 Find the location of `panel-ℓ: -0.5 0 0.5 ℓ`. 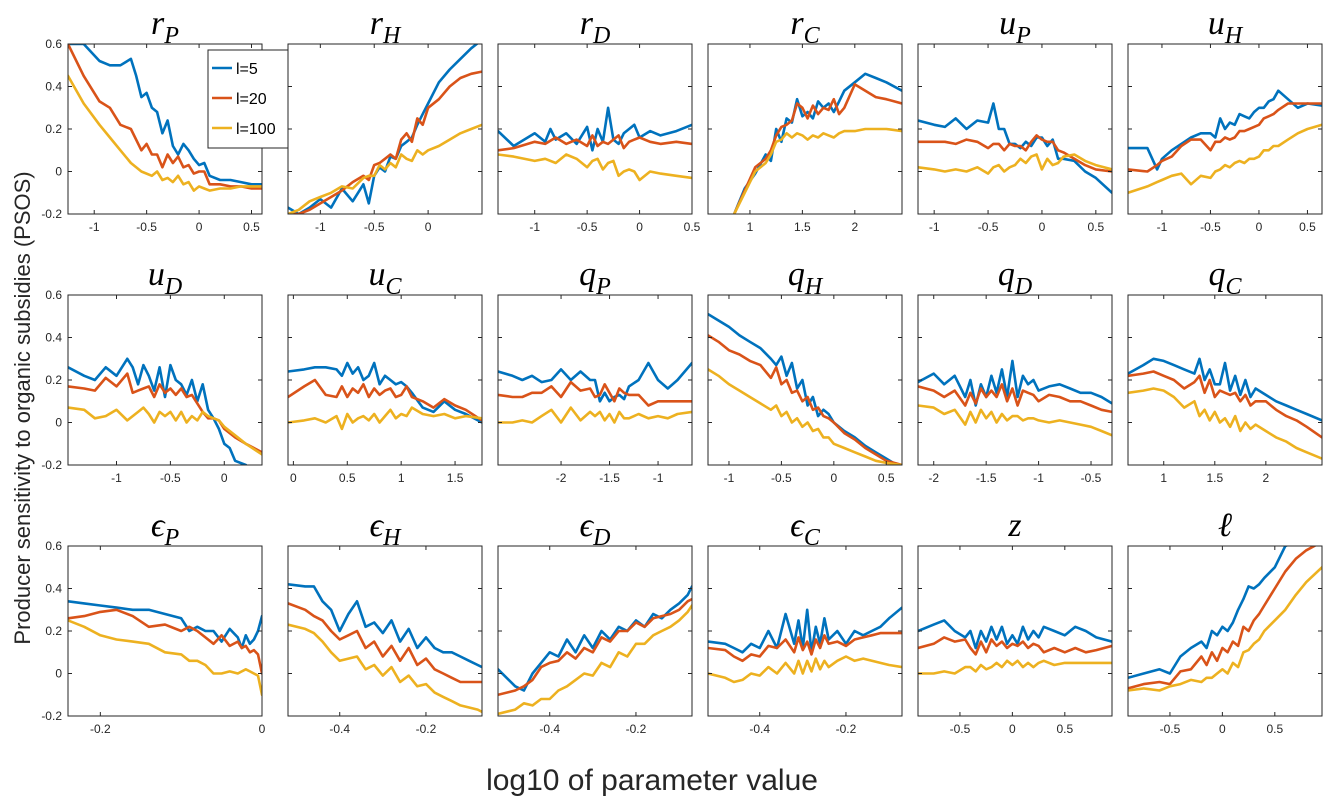

panel-ℓ: -0.5 0 0.5 ℓ is located at coordinates (1225, 621).